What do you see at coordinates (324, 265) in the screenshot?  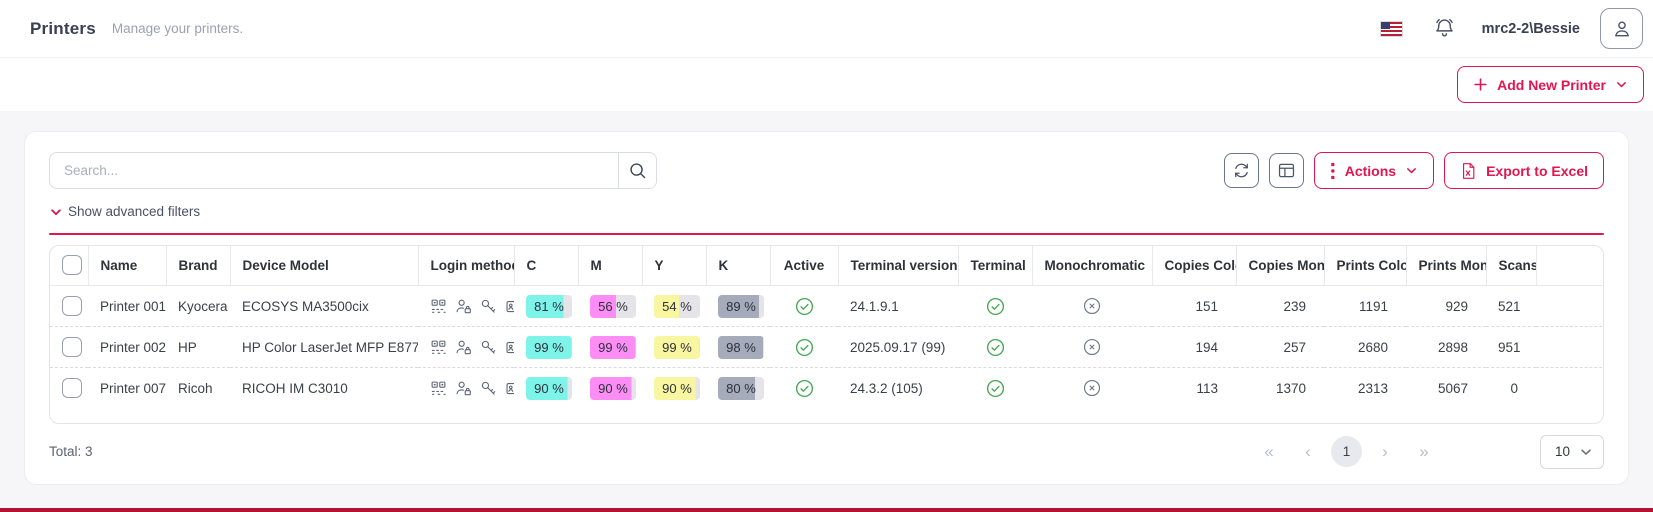 I see `column-header-model: Device Model` at bounding box center [324, 265].